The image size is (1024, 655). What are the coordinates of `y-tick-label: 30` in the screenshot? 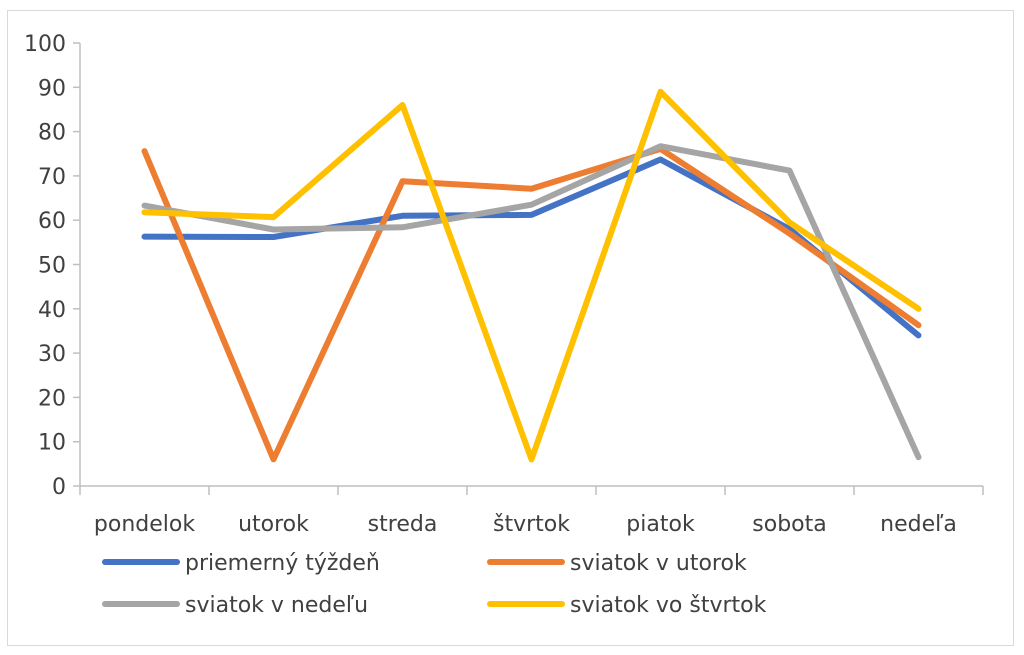 It's located at (52, 354).